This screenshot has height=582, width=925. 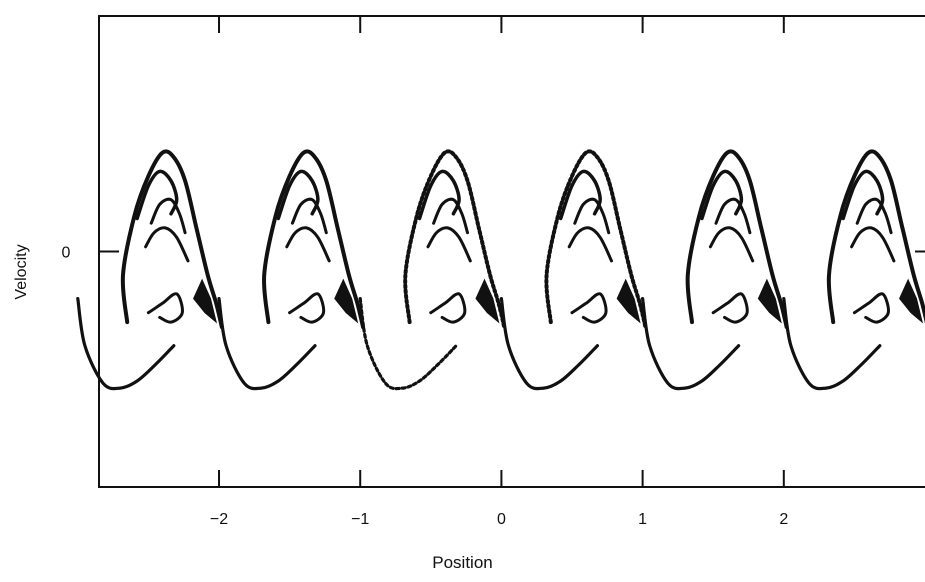 I want to click on x-tick-label: 2, so click(x=783, y=519).